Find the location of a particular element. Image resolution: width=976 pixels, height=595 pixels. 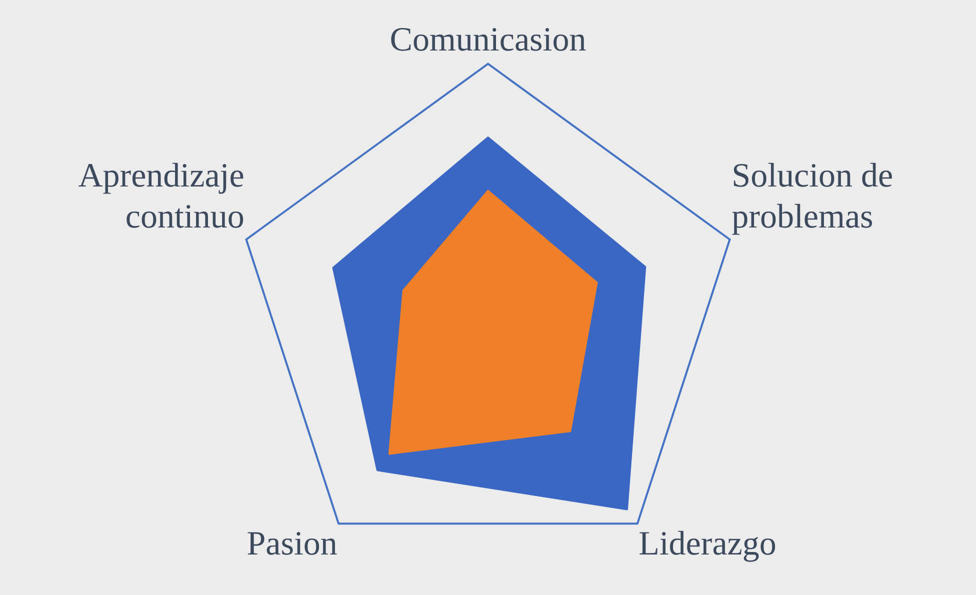

spoke-label: Liderazgo is located at coordinates (707, 544).